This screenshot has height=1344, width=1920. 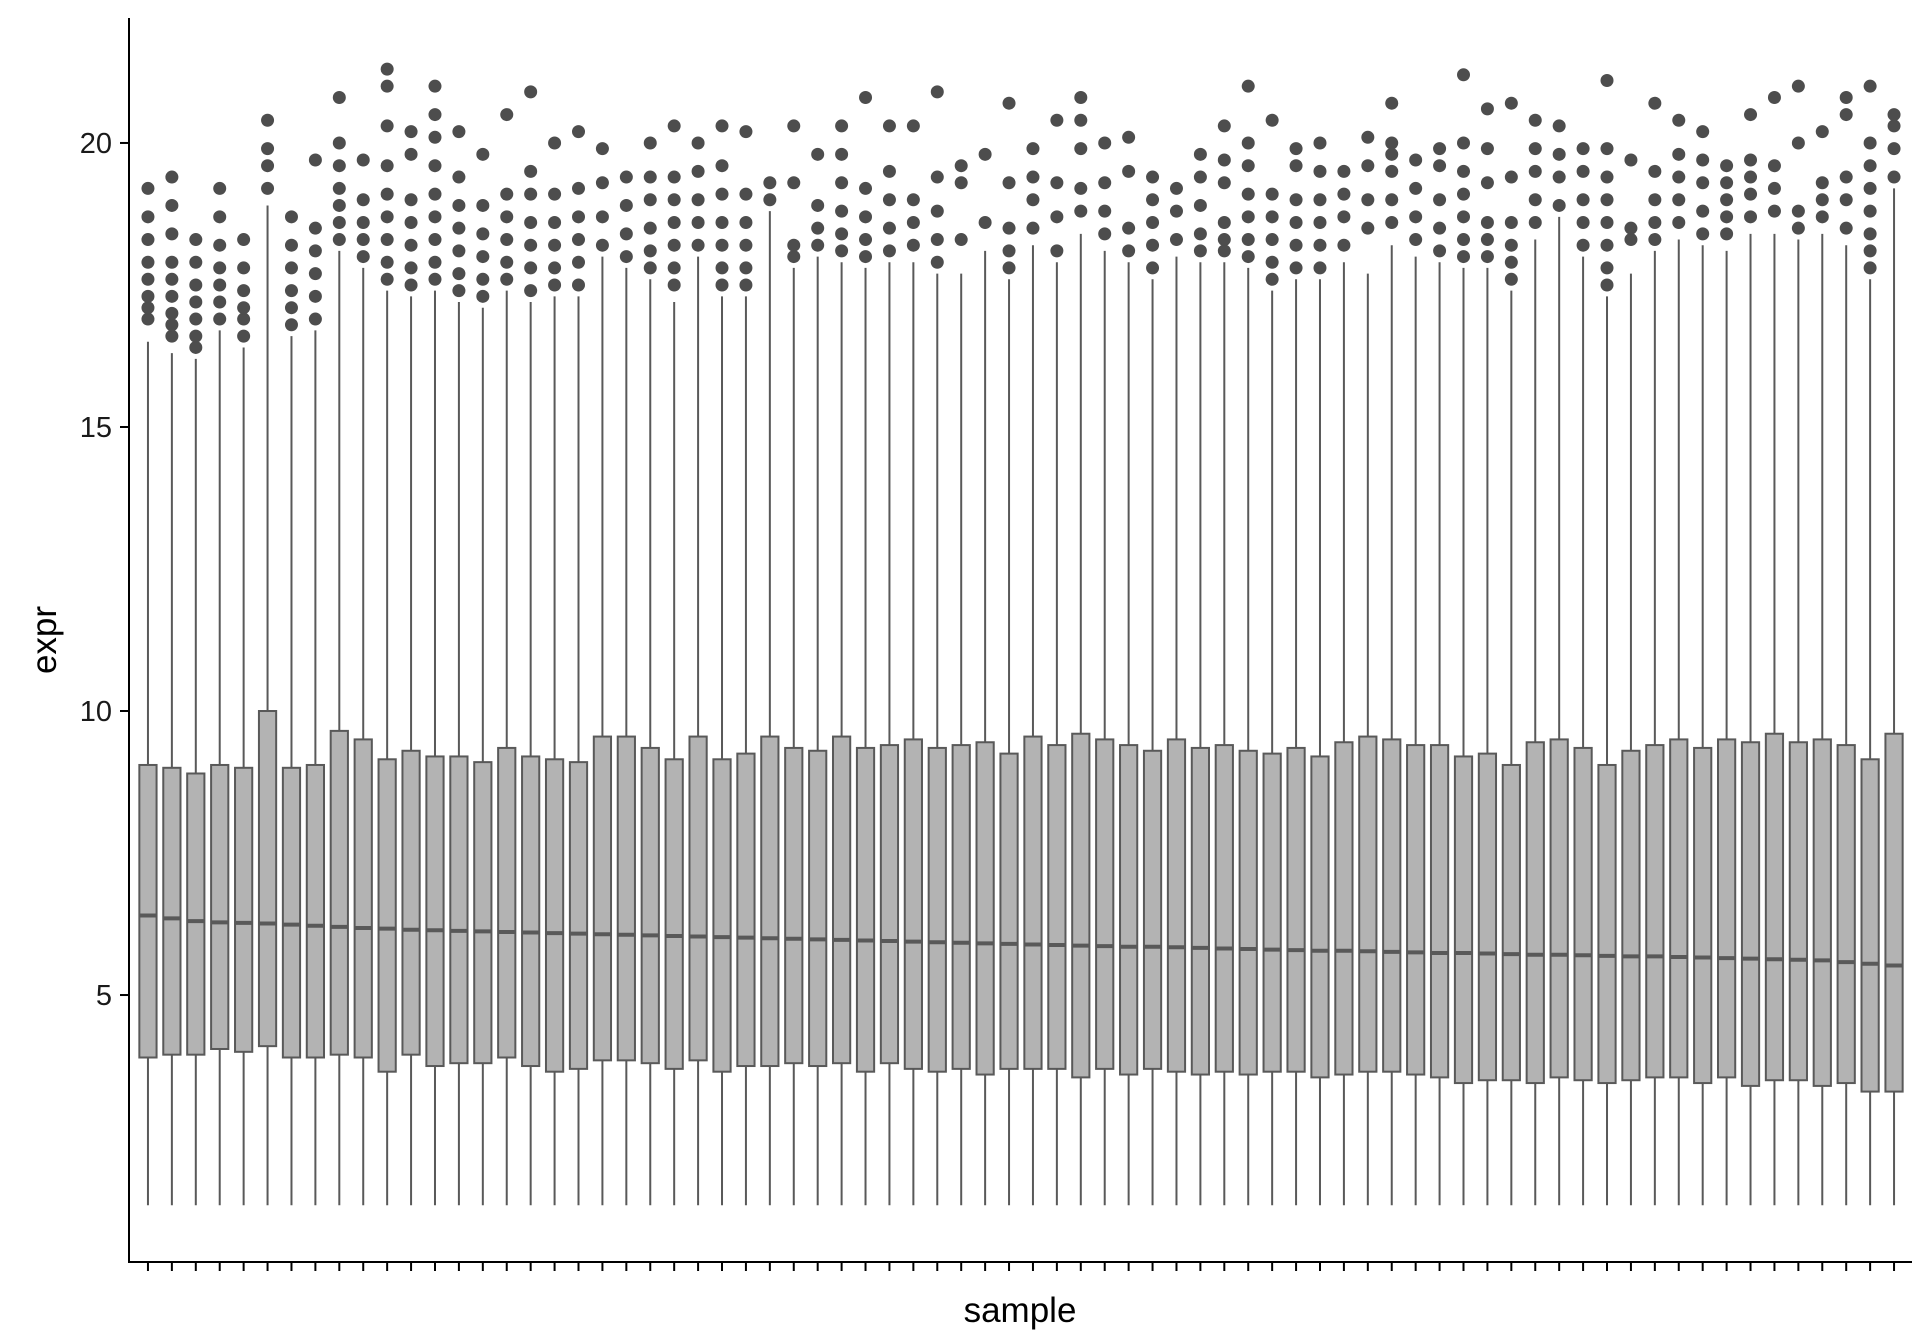 I want to click on y-tick-label: 15, so click(x=96, y=428).